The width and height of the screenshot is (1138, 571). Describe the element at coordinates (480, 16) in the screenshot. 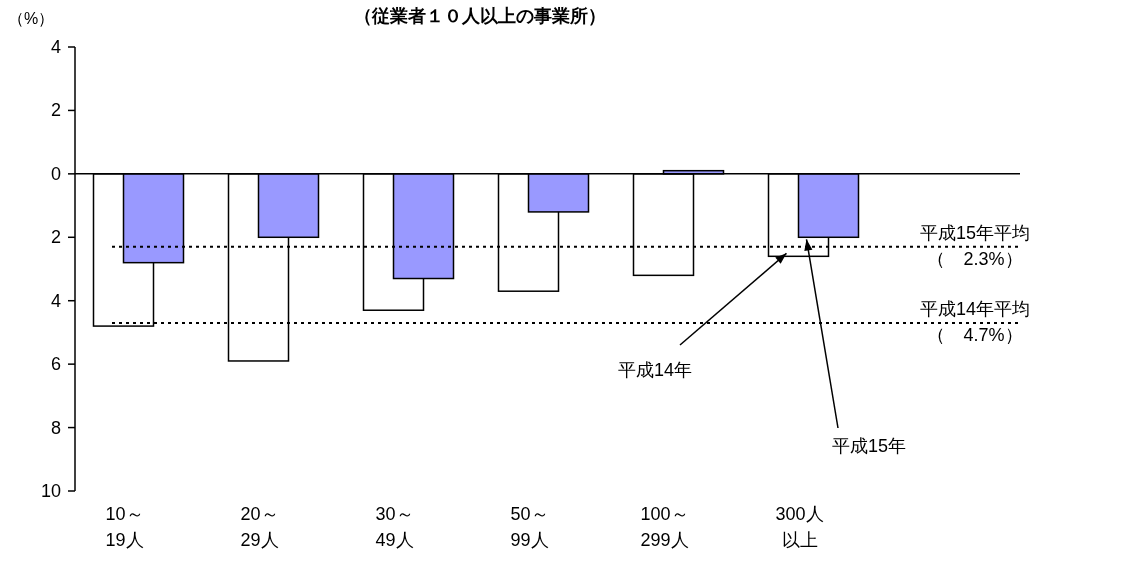

I see `chart-title: （従業者１０人以上の事業所）` at that location.